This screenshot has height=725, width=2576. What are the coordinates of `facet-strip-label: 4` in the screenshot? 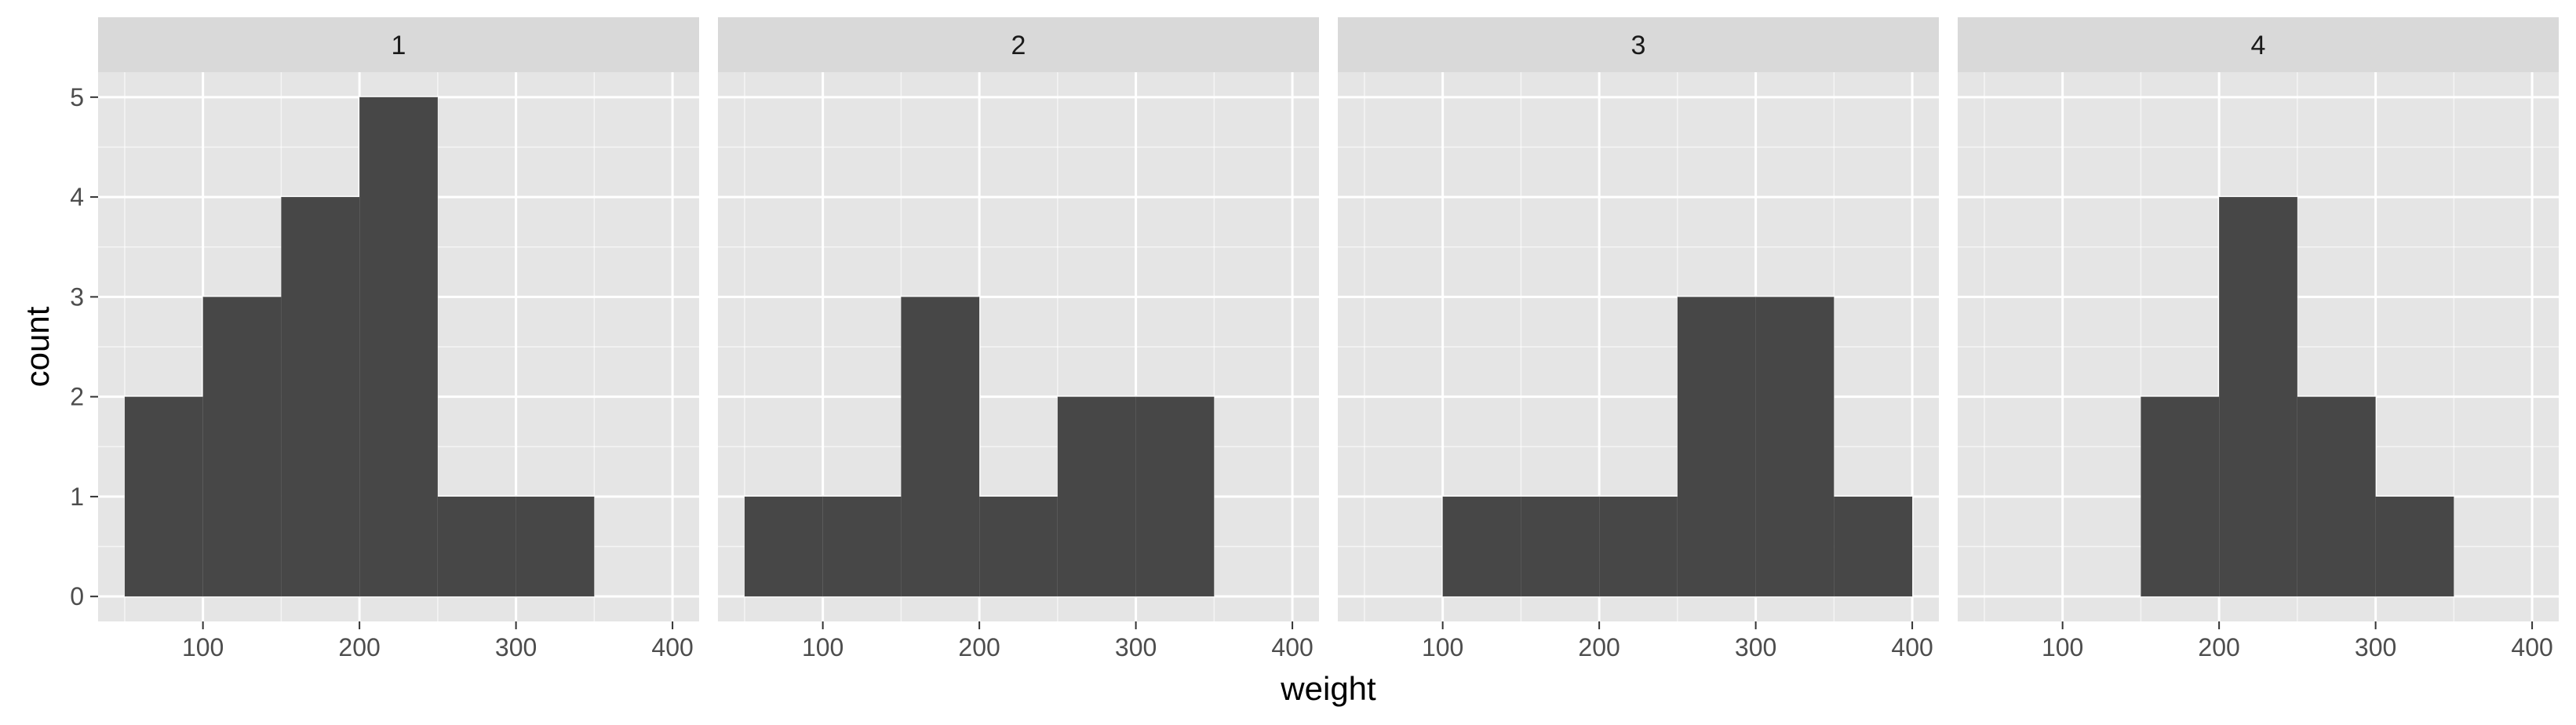 It's located at (2258, 46).